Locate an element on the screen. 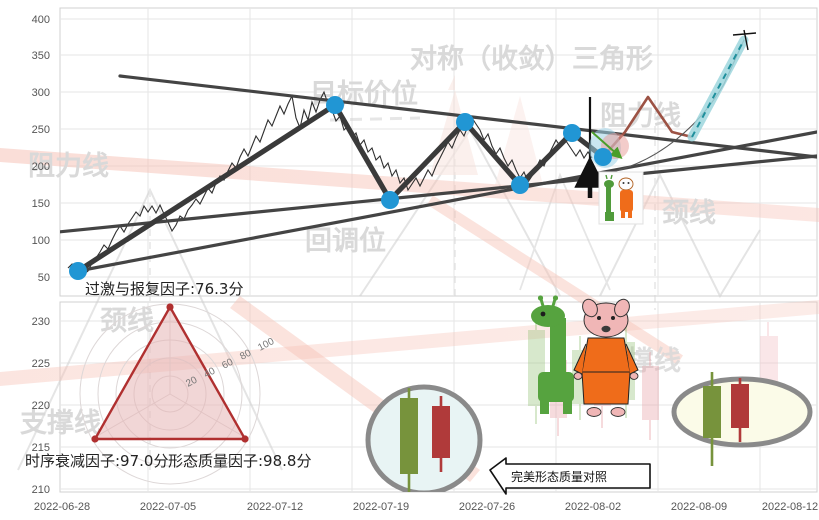 This screenshot has width=819, height=520. y-tick-250: 250 is located at coordinates (41, 130).